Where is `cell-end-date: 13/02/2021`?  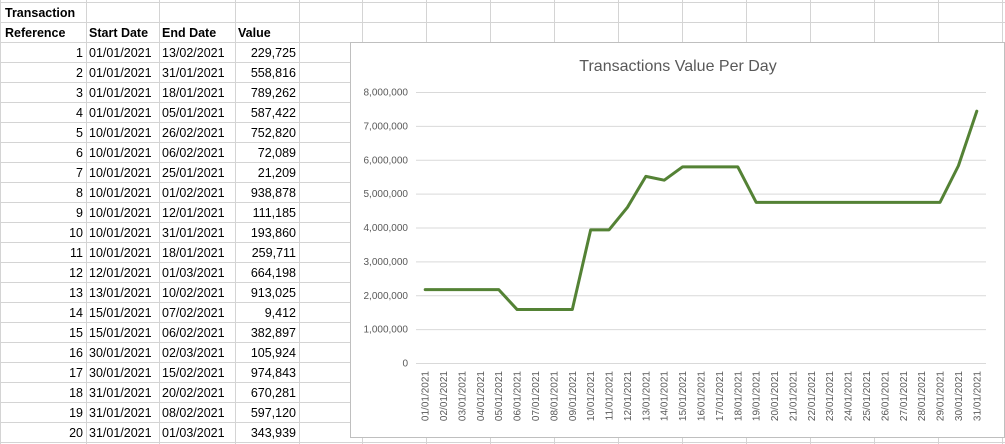
cell-end-date: 13/02/2021 is located at coordinates (193, 53).